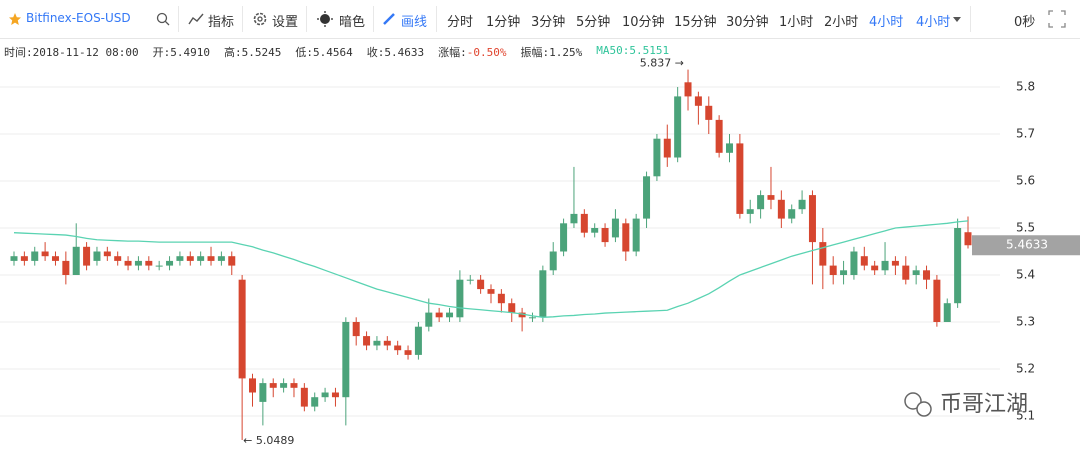  Describe the element at coordinates (285, 22) in the screenshot. I see `tool-button: 设置` at that location.